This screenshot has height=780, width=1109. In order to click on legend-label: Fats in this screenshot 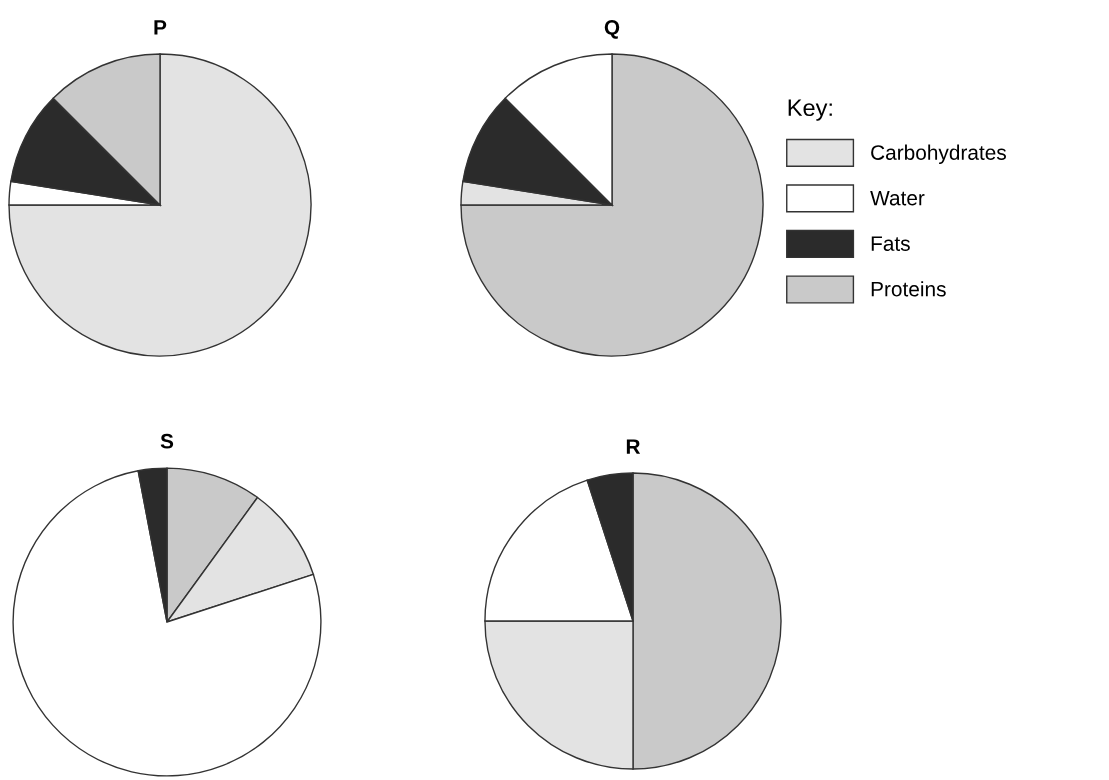, I will do `click(890, 243)`.